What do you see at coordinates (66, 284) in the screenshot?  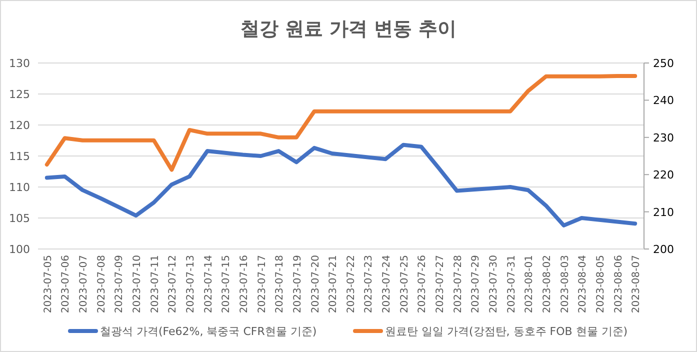 I see `x-tick-label: 2023-07-06` at bounding box center [66, 284].